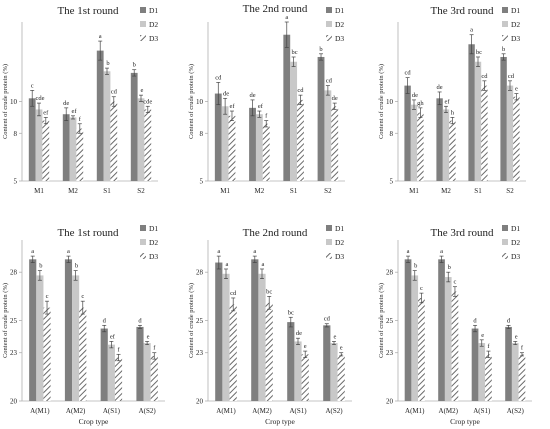 The width and height of the screenshot is (550, 429). What do you see at coordinates (202, 134) in the screenshot?
I see `y-tick-label: 8` at bounding box center [202, 134].